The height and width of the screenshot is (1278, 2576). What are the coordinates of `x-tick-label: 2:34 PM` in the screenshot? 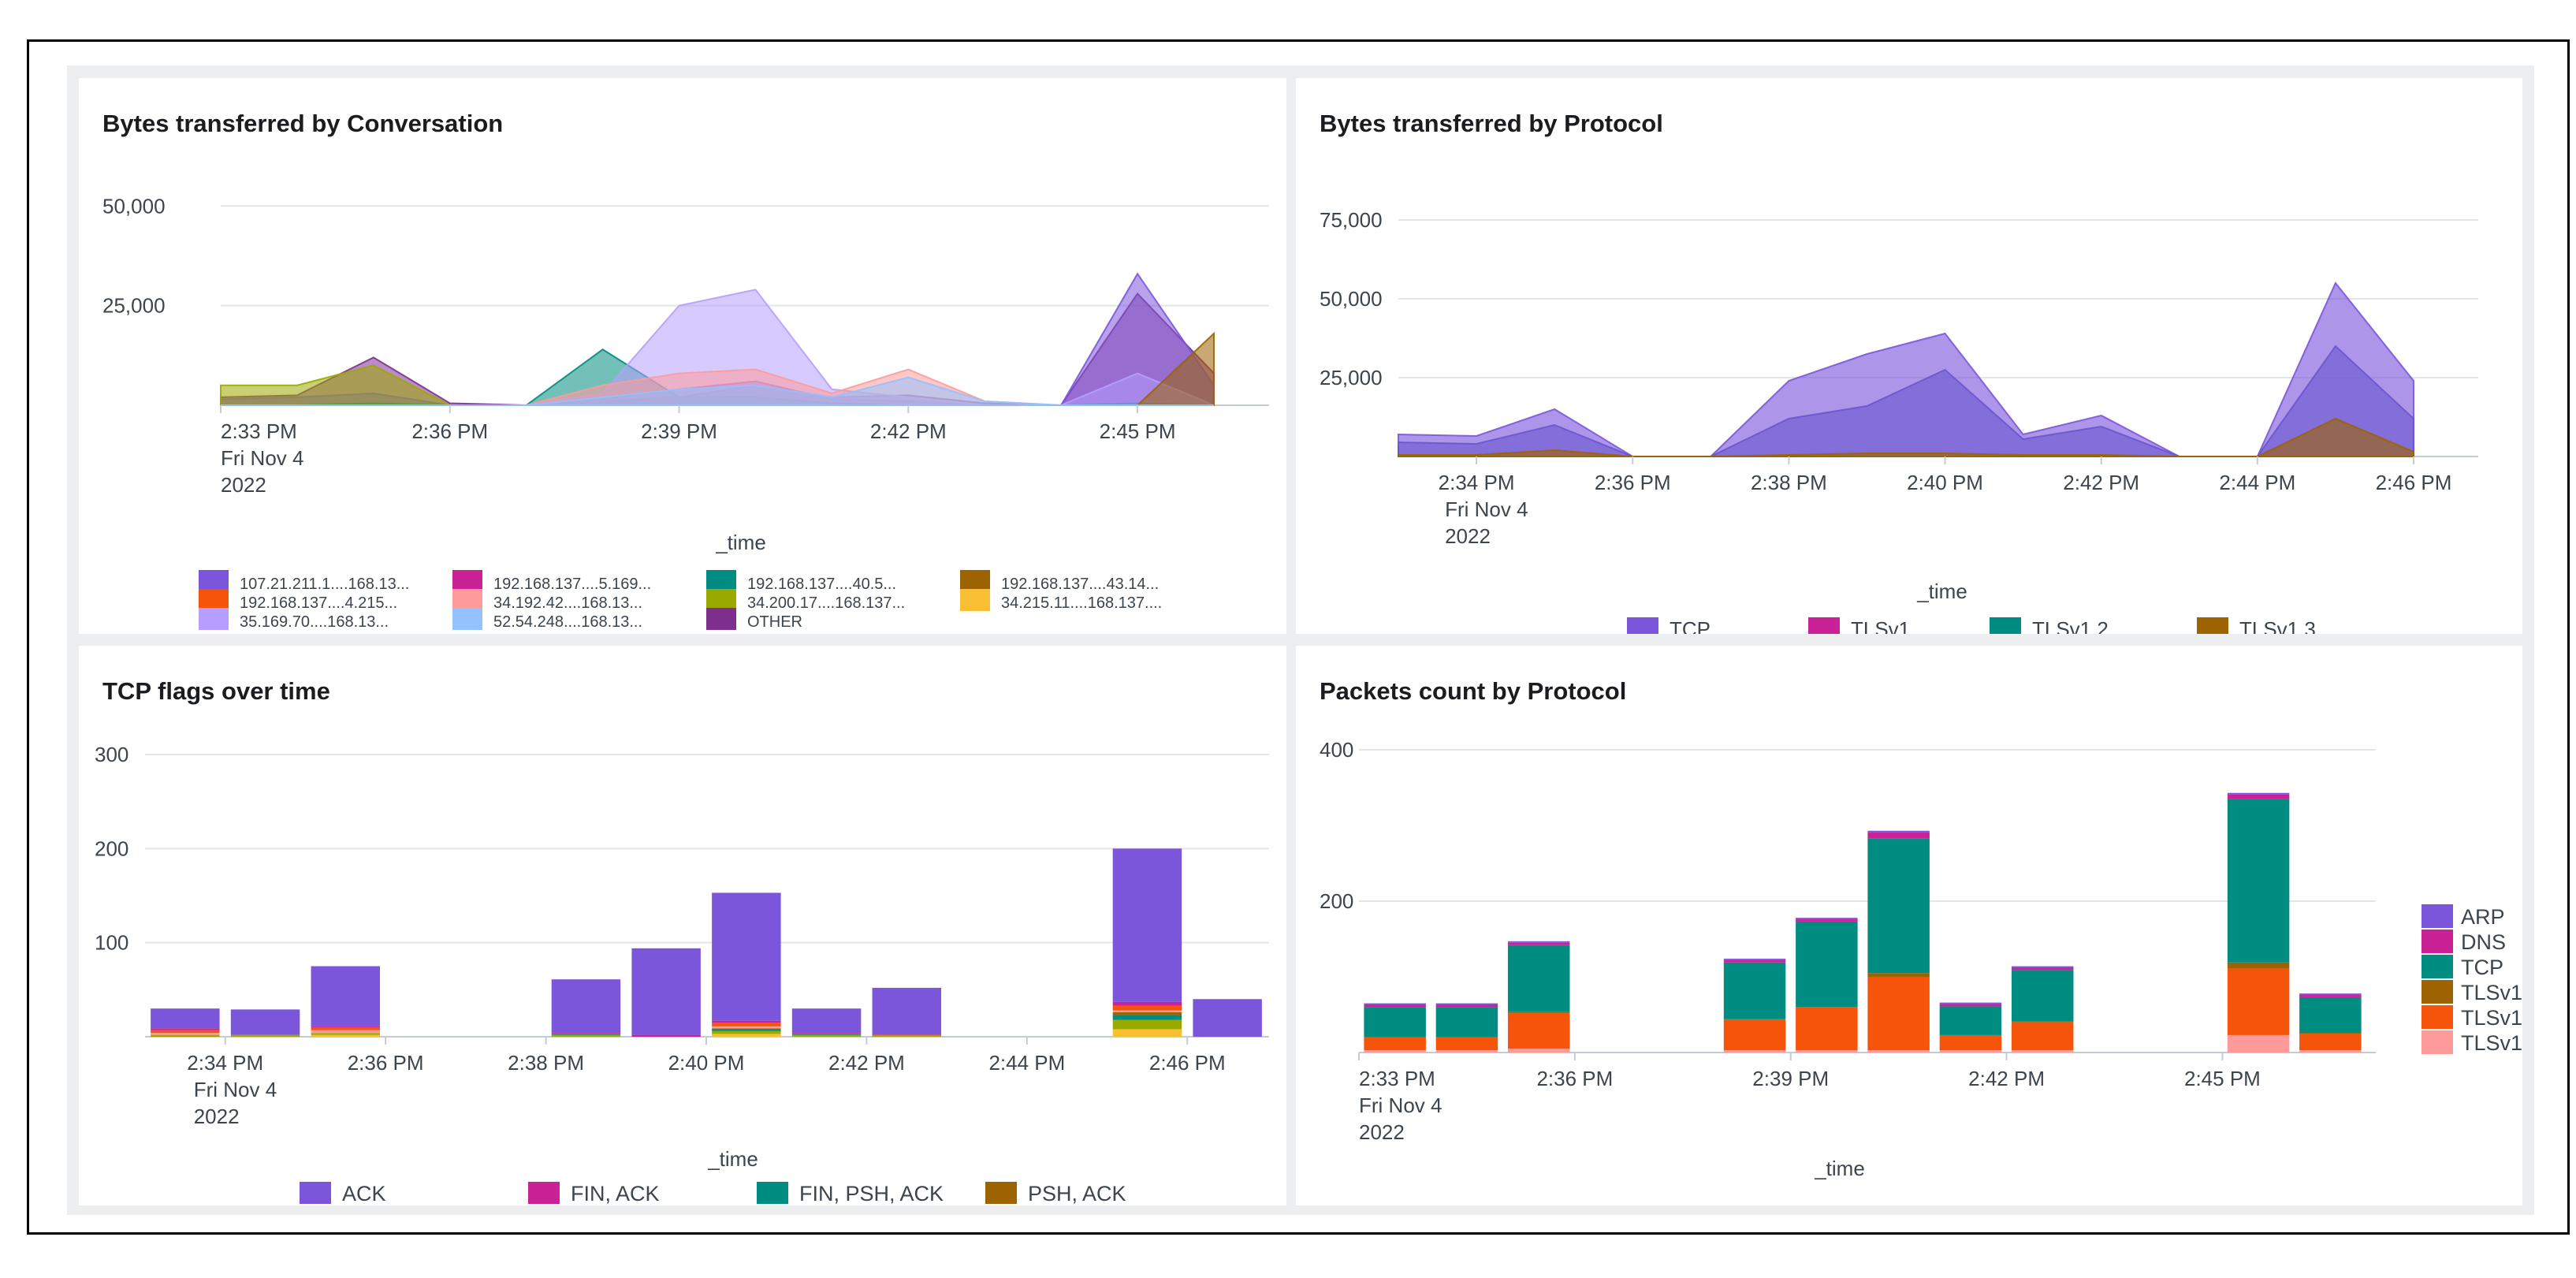 It's located at (225, 1063).